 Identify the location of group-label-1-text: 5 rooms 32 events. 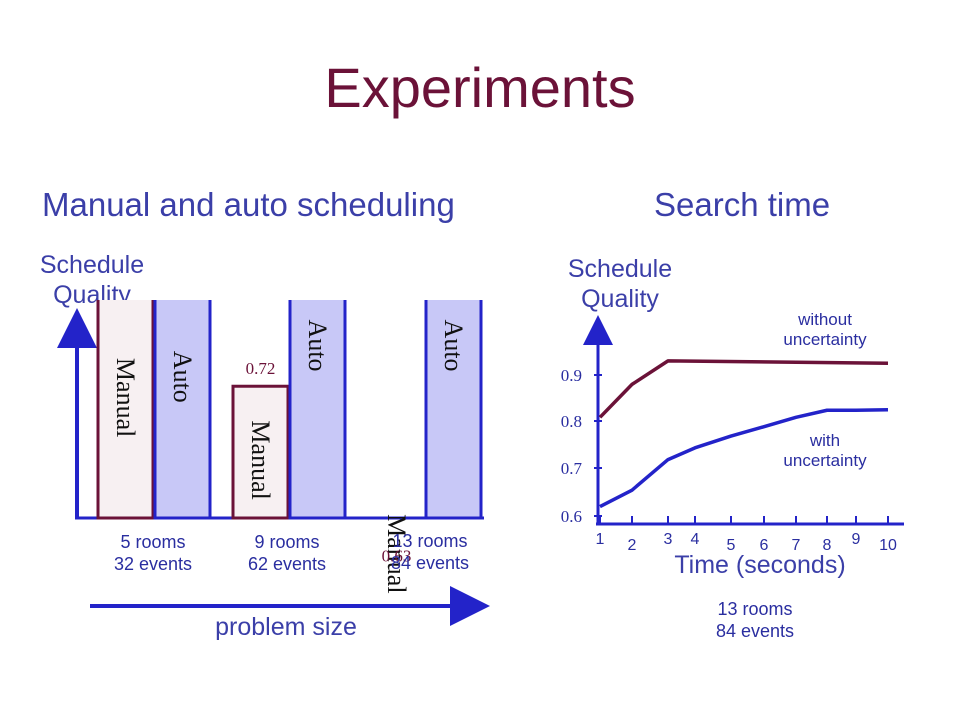
(153, 553).